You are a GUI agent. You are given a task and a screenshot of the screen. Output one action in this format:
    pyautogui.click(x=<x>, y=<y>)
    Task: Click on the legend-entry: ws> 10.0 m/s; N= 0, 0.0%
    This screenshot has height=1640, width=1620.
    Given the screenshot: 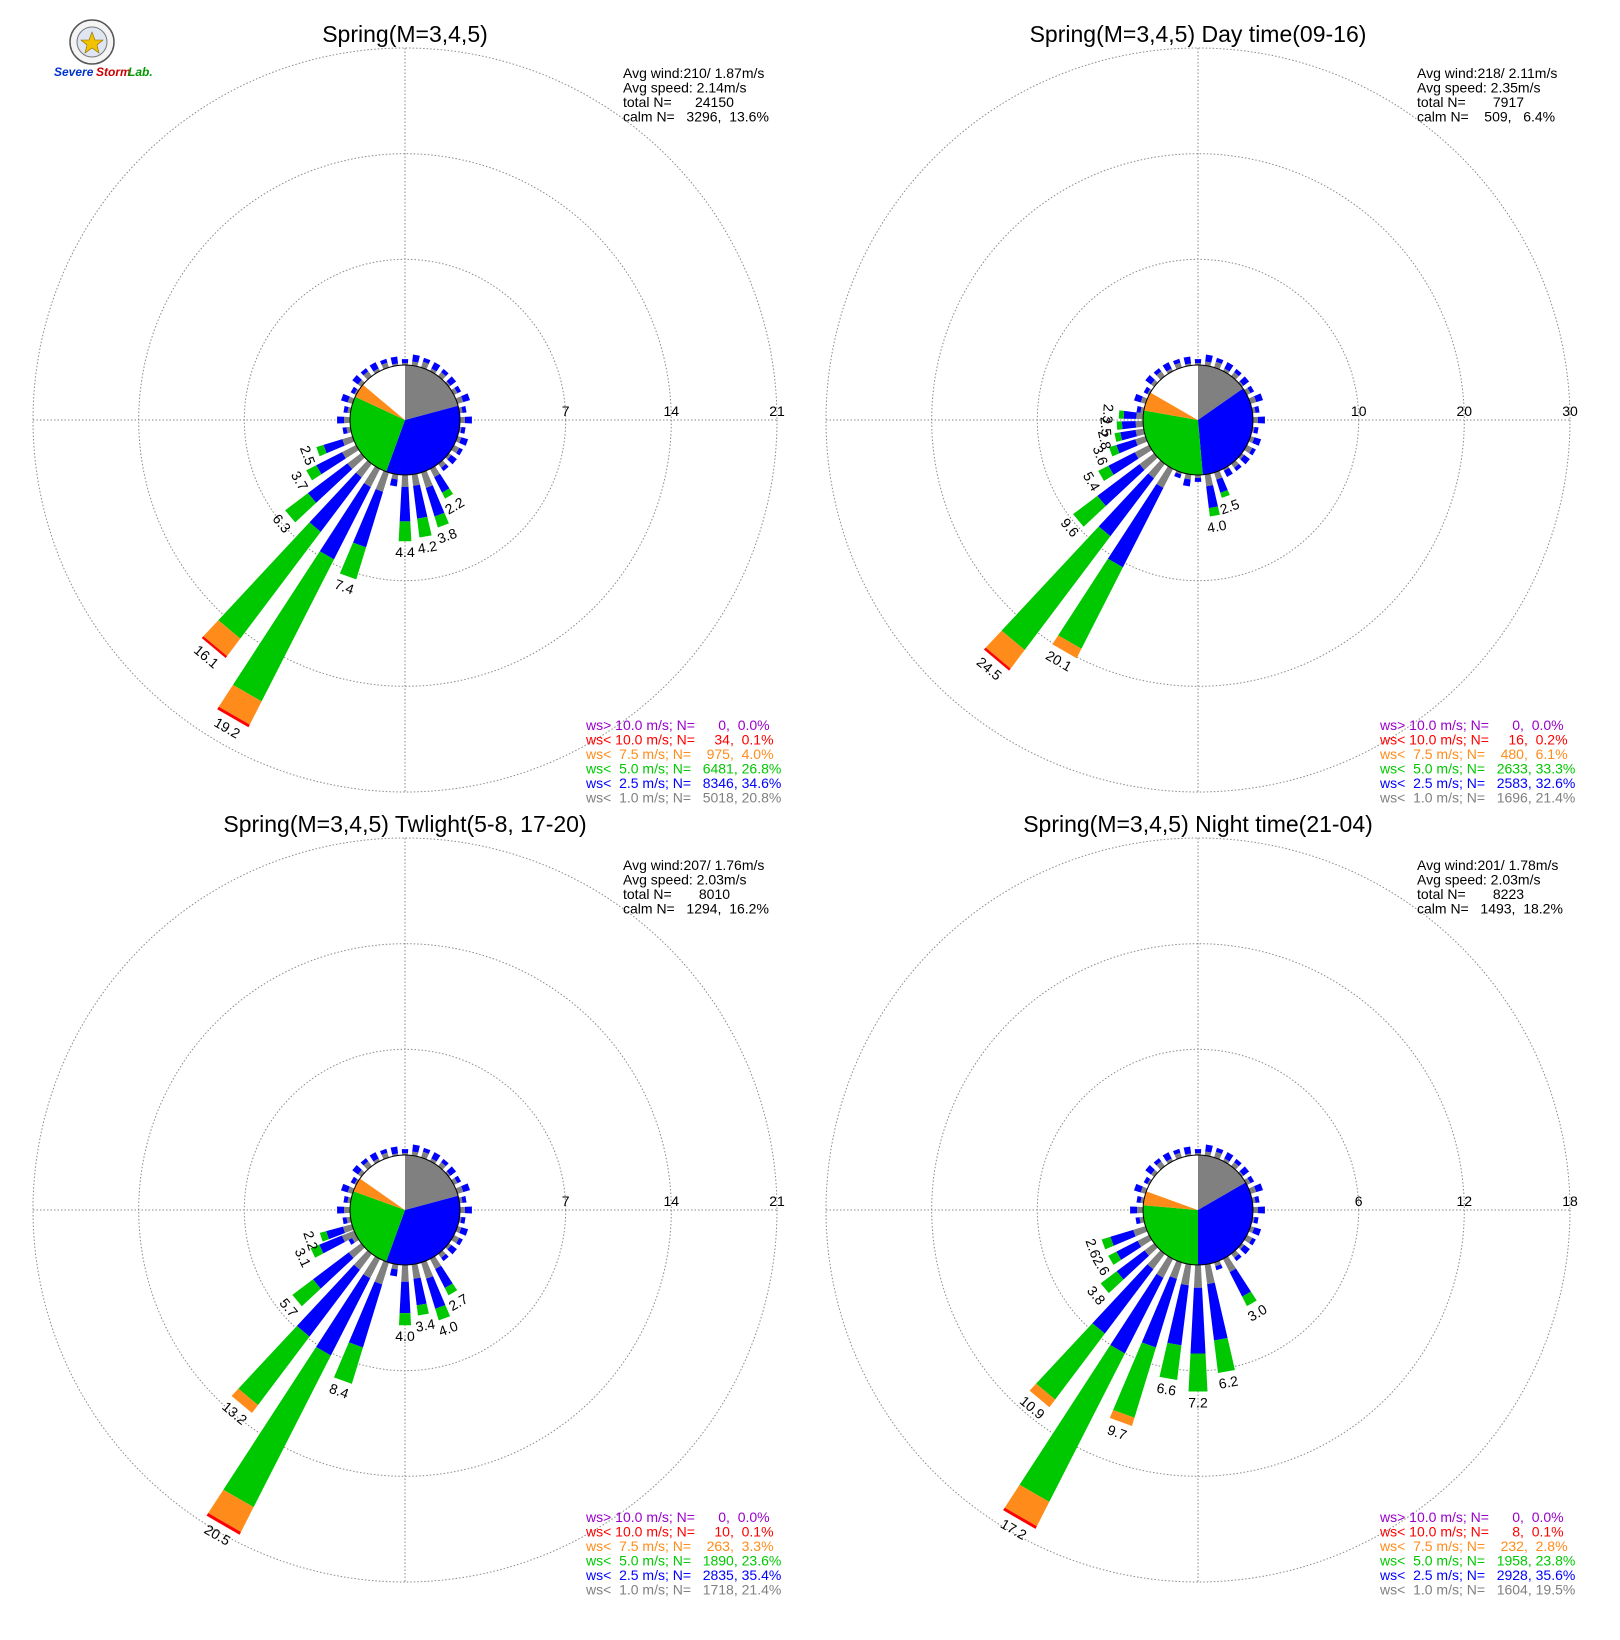 What is the action you would take?
    pyautogui.click(x=1471, y=1517)
    